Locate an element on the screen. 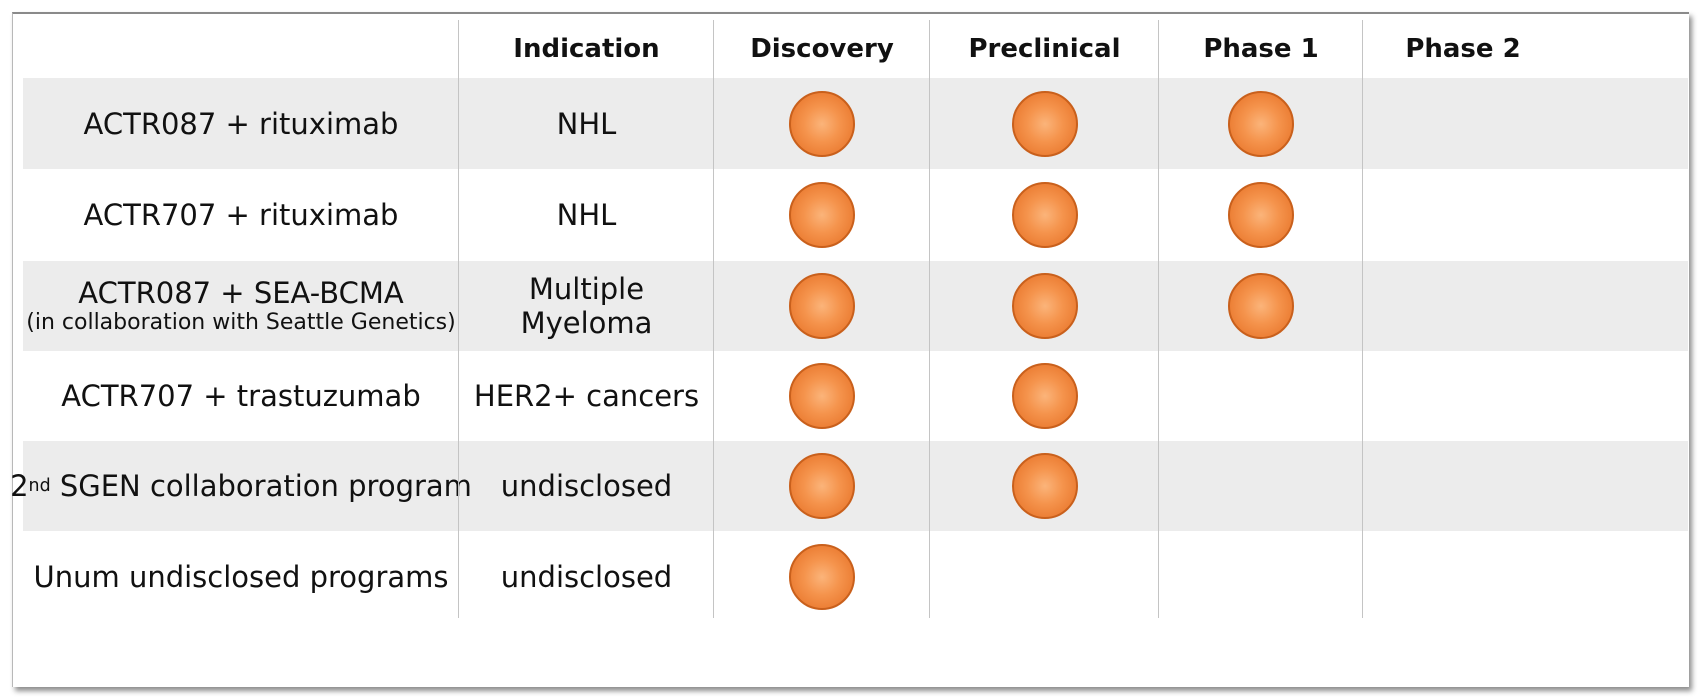 The height and width of the screenshot is (699, 1701). table-row: ACTR087 + rituximab NHL is located at coordinates (855, 123).